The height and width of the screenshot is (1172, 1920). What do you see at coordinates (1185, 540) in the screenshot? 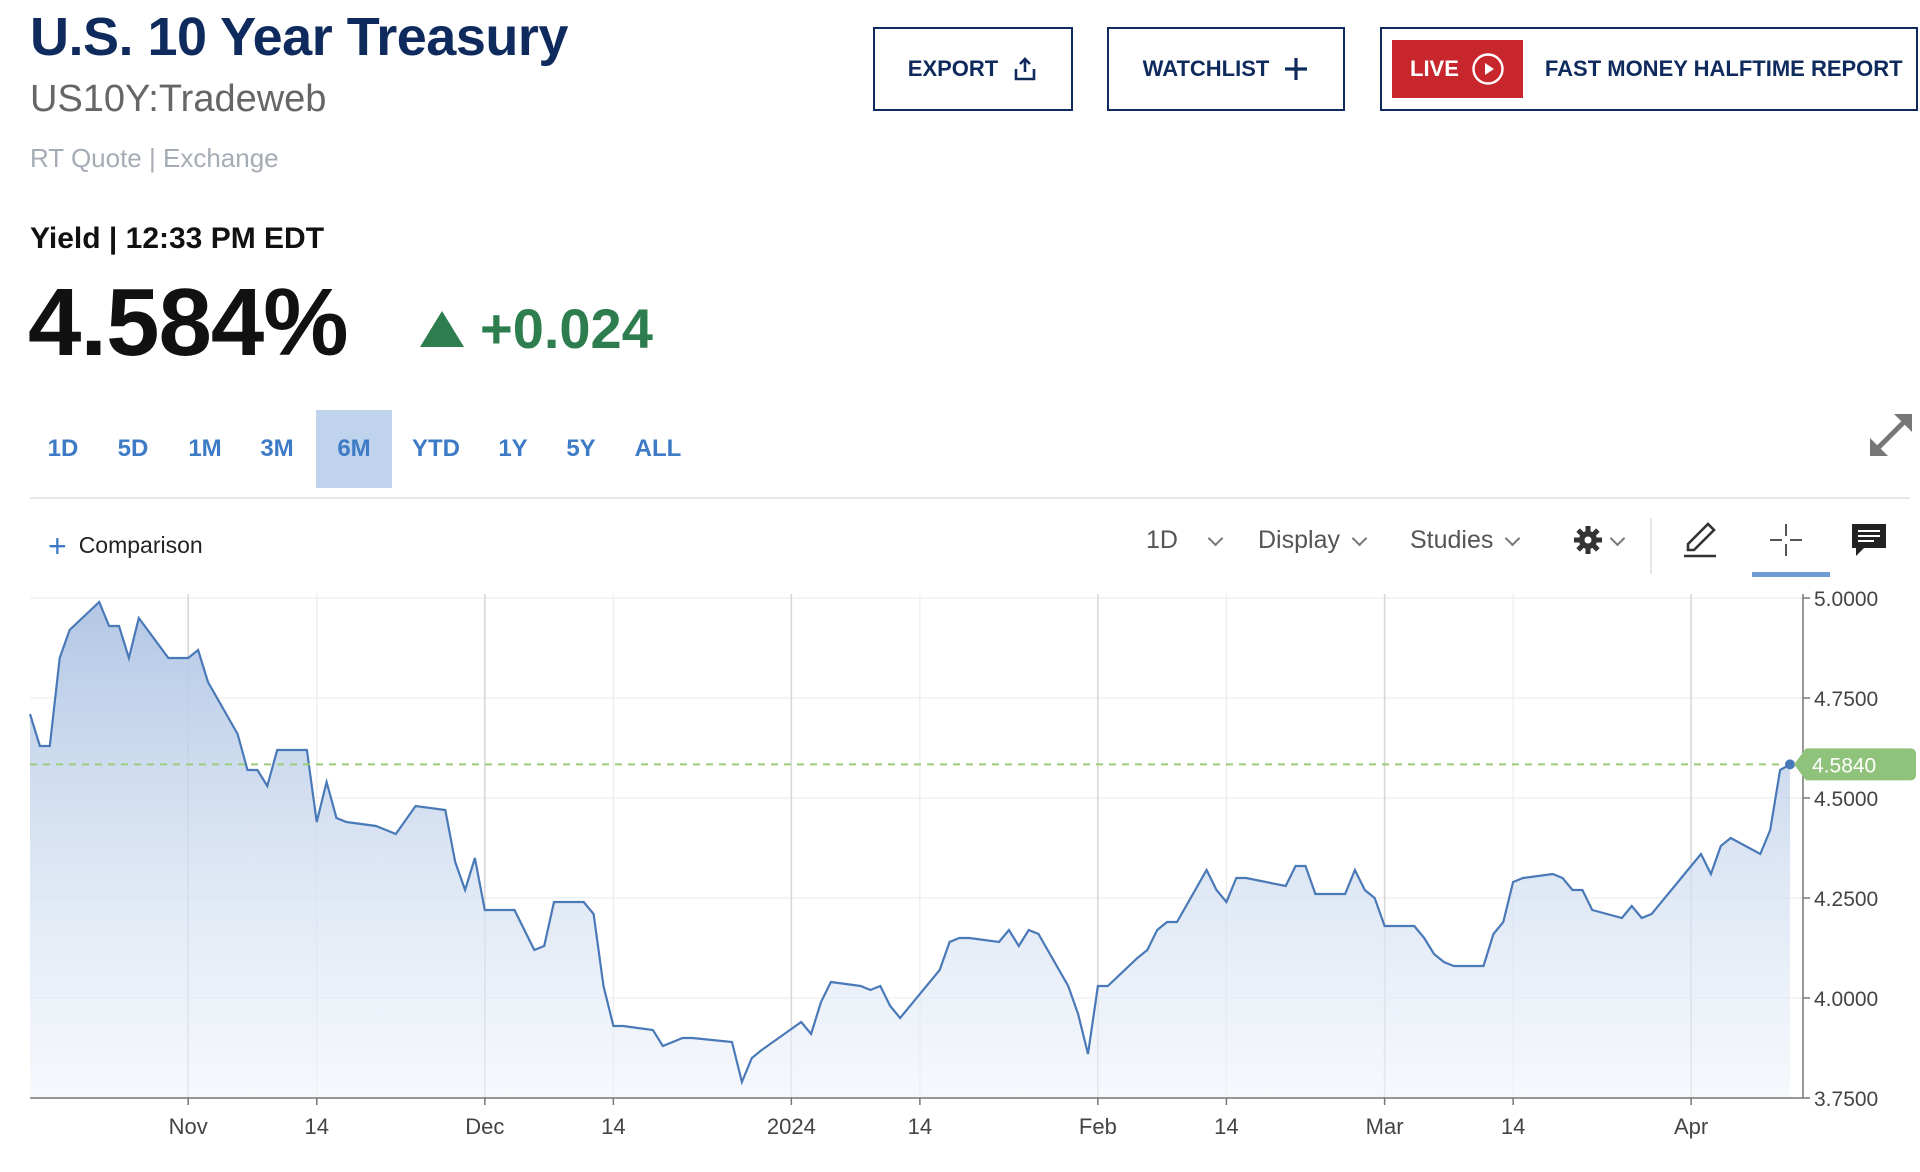
I see `interval-dropdown: 1D` at bounding box center [1185, 540].